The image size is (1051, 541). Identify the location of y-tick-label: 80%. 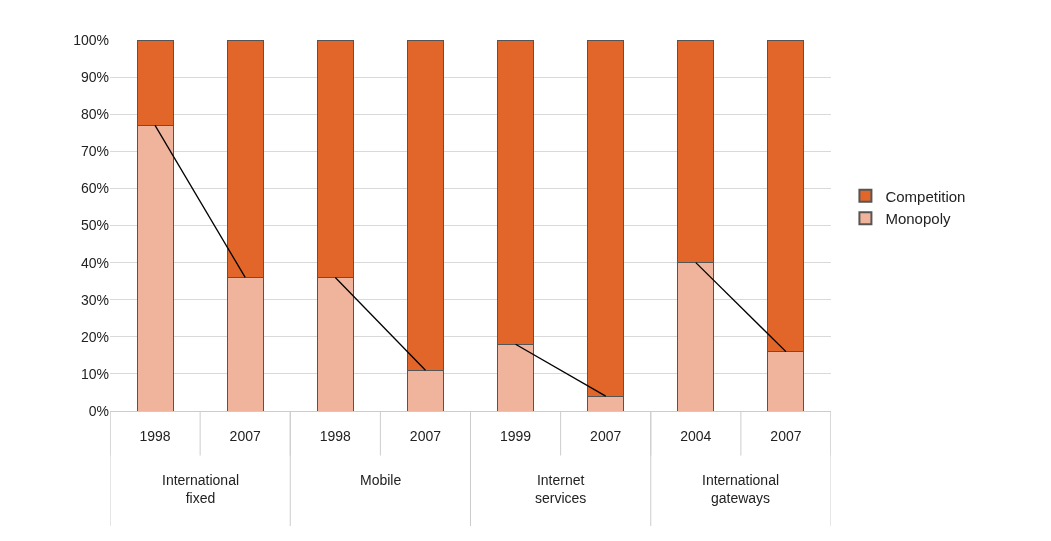
(94, 114).